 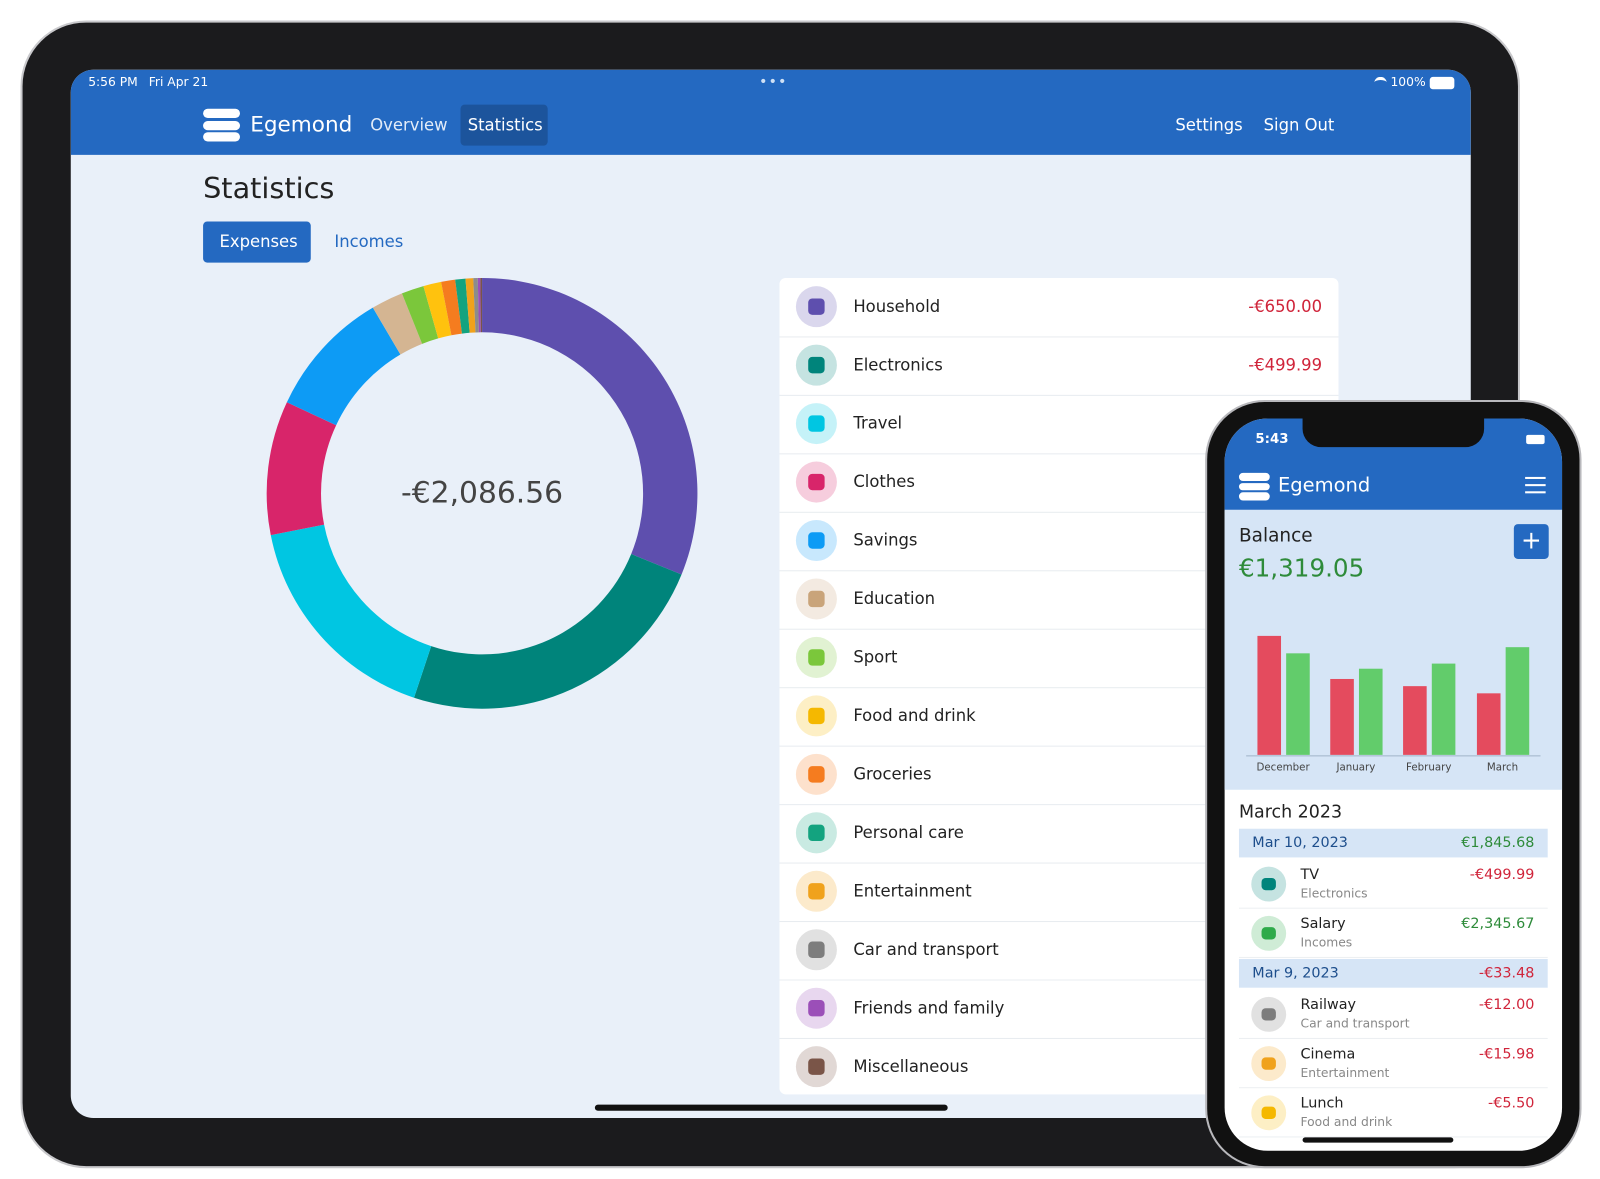 I want to click on nav-link: Sign Out, so click(x=1299, y=124).